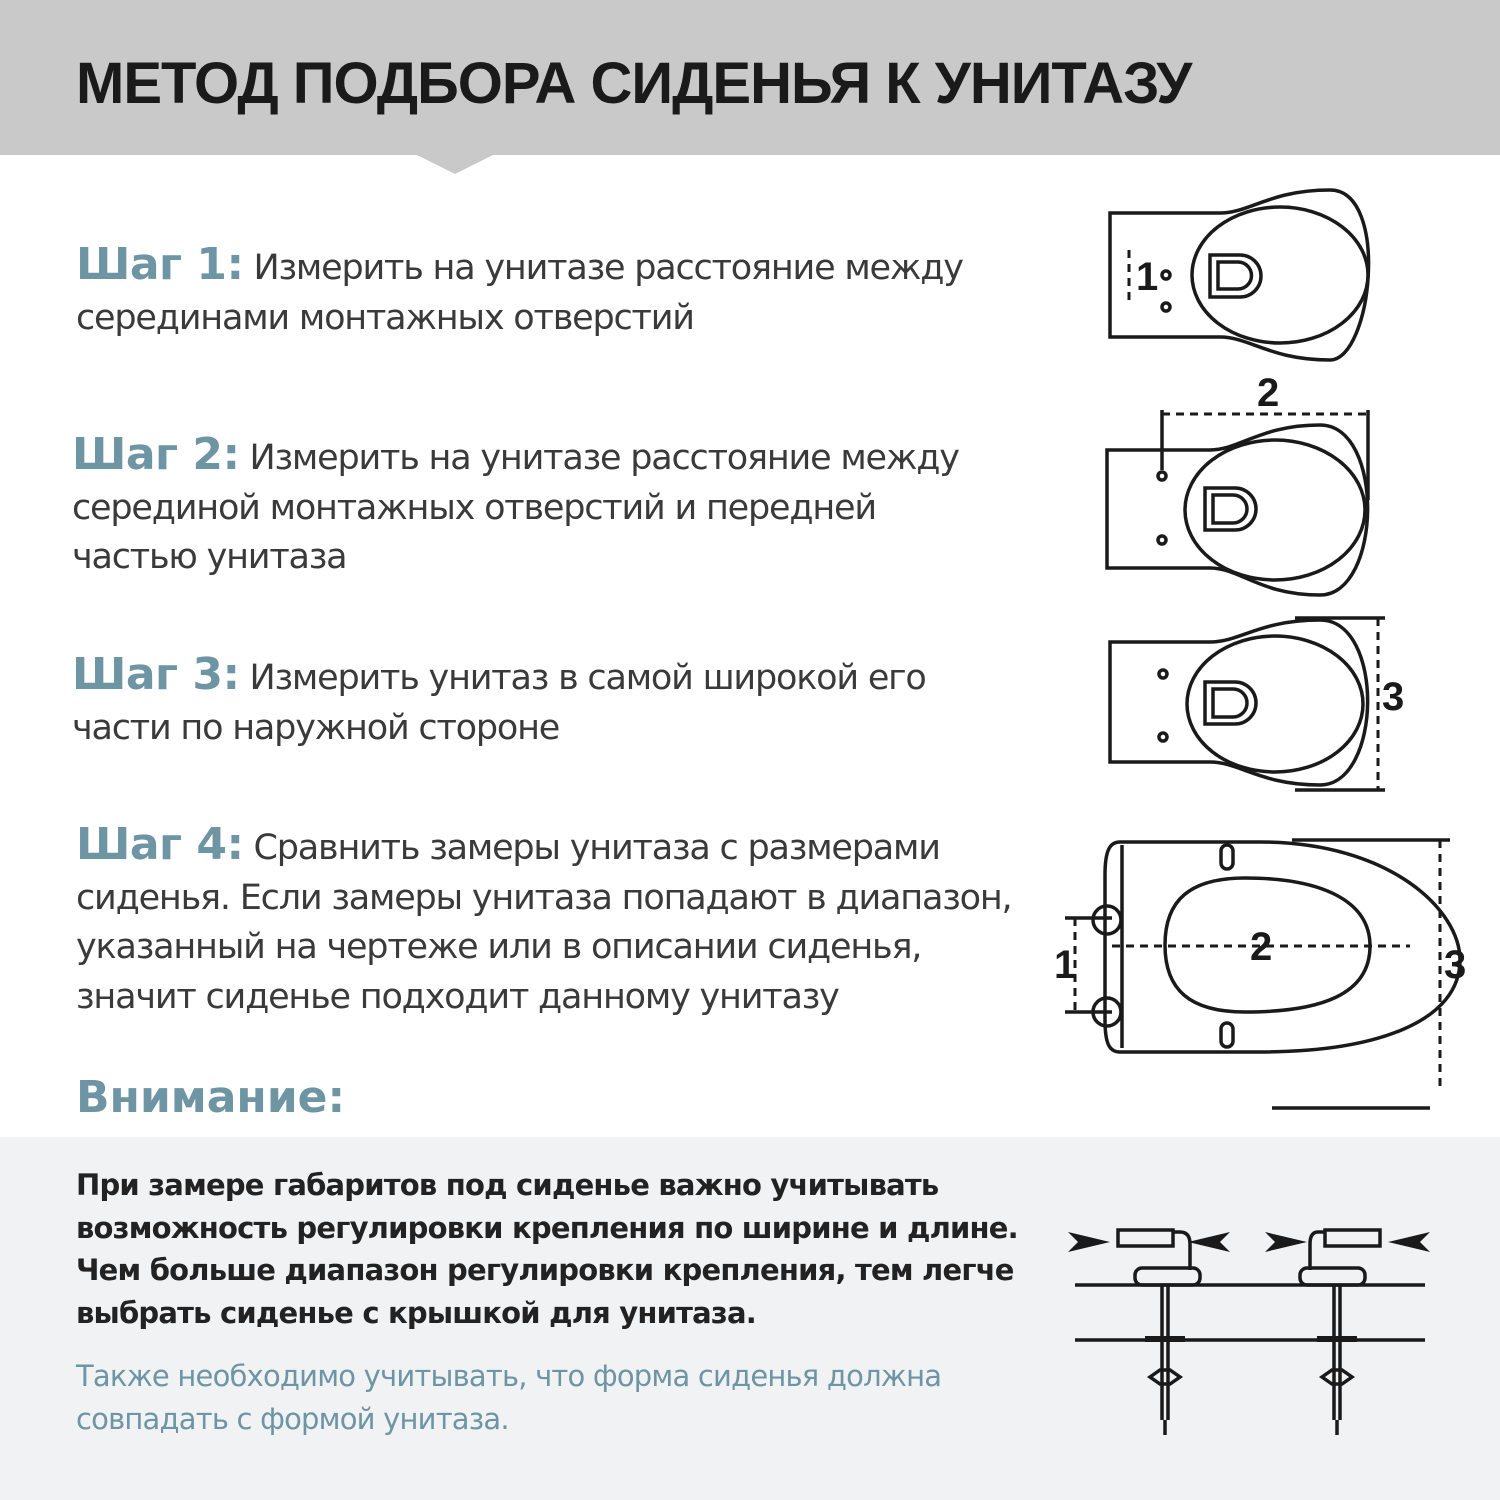 The height and width of the screenshot is (1500, 1500). I want to click on page-title: МЕТОД ПОДБОРА СИДЕНЬЯ К УНИТАЗУ, so click(633, 83).